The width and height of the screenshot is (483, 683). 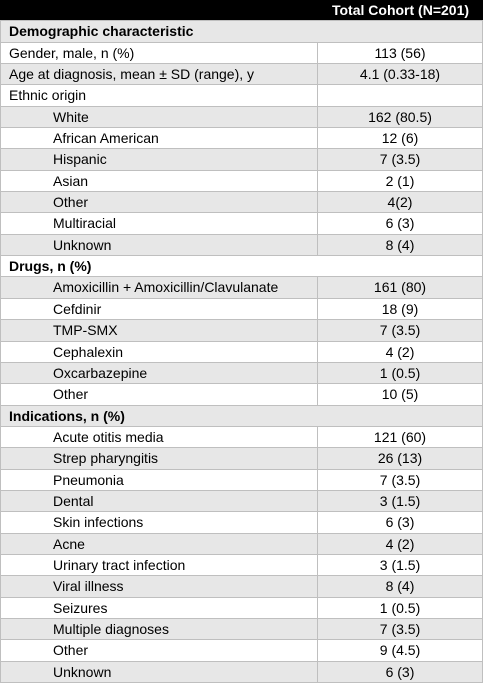 I want to click on section-row: Drugs, n (%), so click(x=241, y=267).